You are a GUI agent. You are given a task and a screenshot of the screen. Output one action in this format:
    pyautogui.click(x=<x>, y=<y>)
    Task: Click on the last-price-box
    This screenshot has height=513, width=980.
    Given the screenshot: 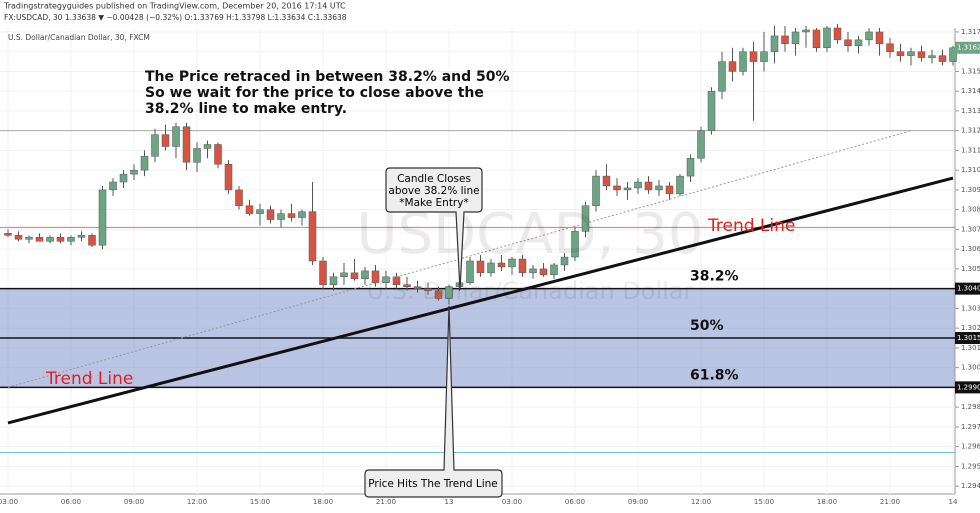 What is the action you would take?
    pyautogui.click(x=967, y=47)
    